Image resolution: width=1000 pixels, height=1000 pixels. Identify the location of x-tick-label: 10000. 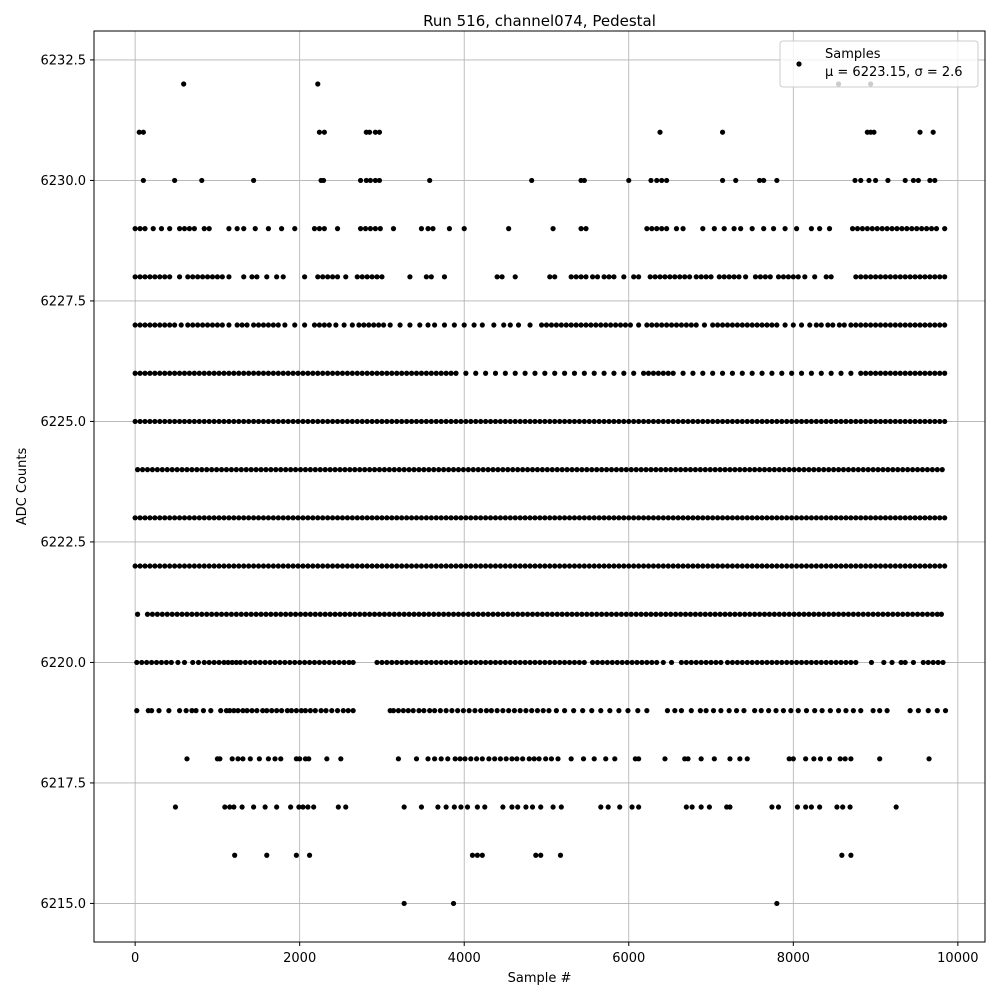
(957, 958).